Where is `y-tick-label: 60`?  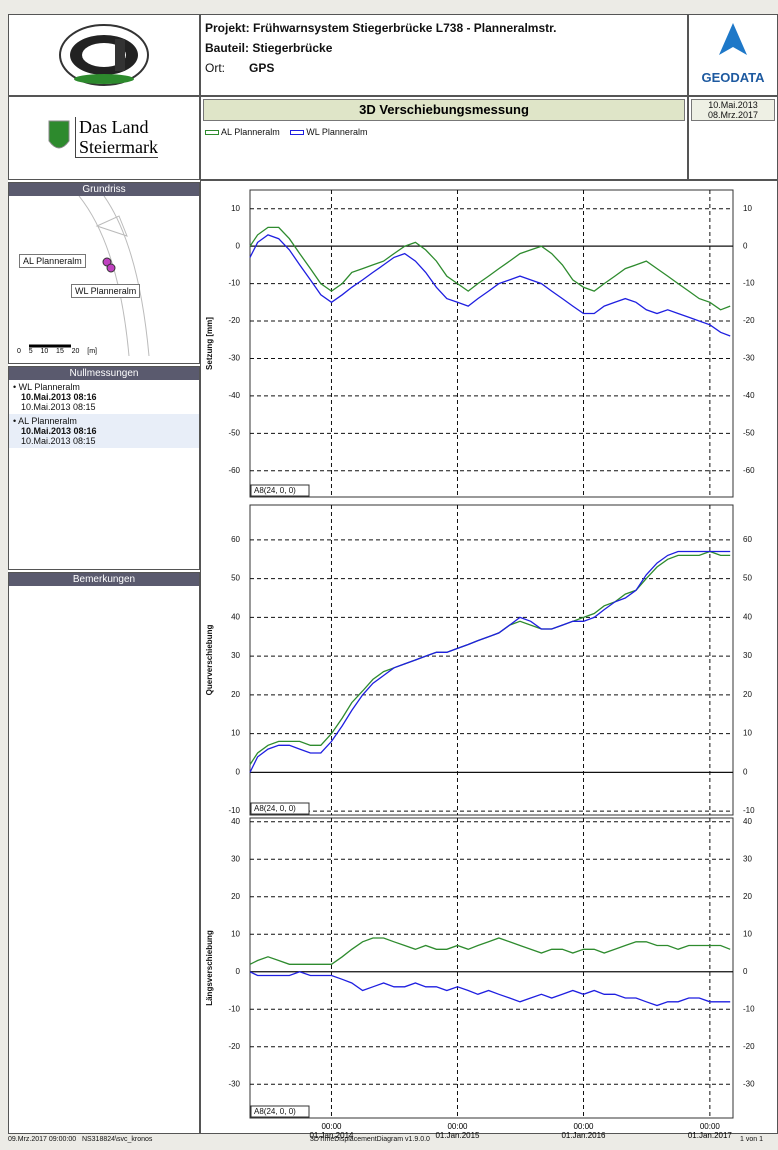
y-tick-label: 60 is located at coordinates (235, 539).